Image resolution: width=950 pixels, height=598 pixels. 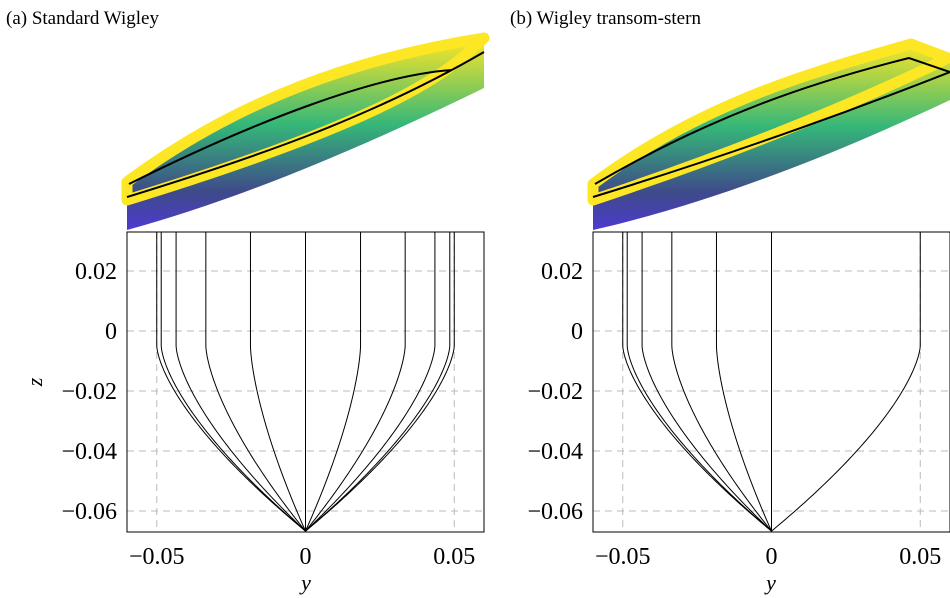 What do you see at coordinates (34, 382) in the screenshot?
I see `y-axis-label-a: z` at bounding box center [34, 382].